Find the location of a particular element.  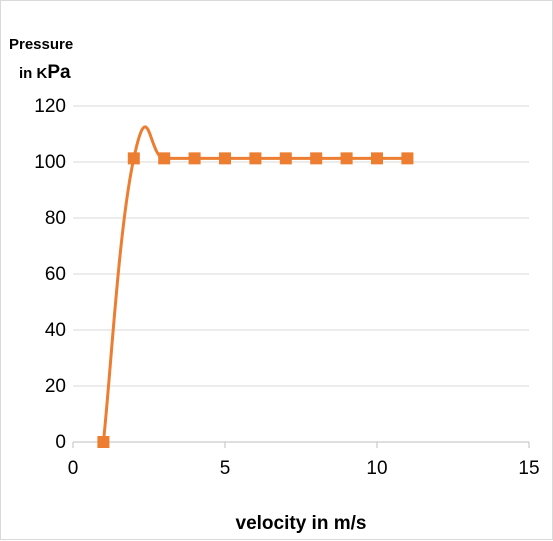

x-axis-label: velocity in m/s is located at coordinates (301, 523).